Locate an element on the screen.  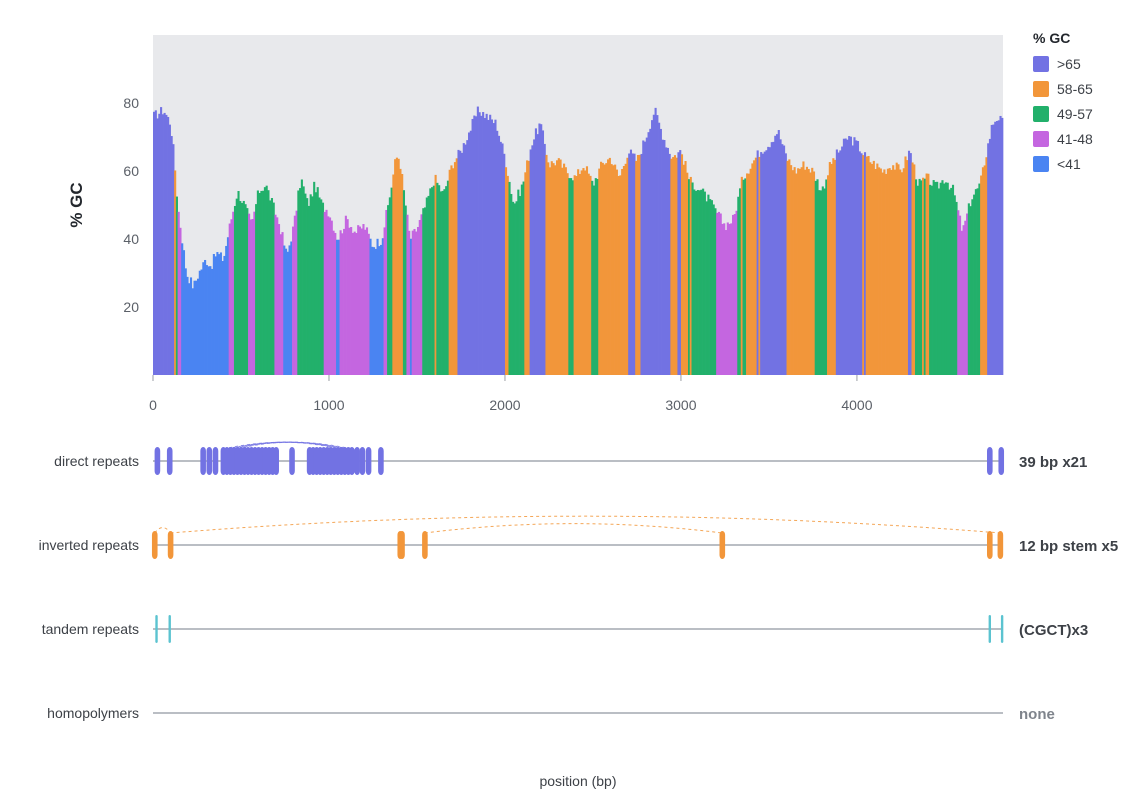
track-summary: 12 bp stem x5 is located at coordinates (1068, 546).